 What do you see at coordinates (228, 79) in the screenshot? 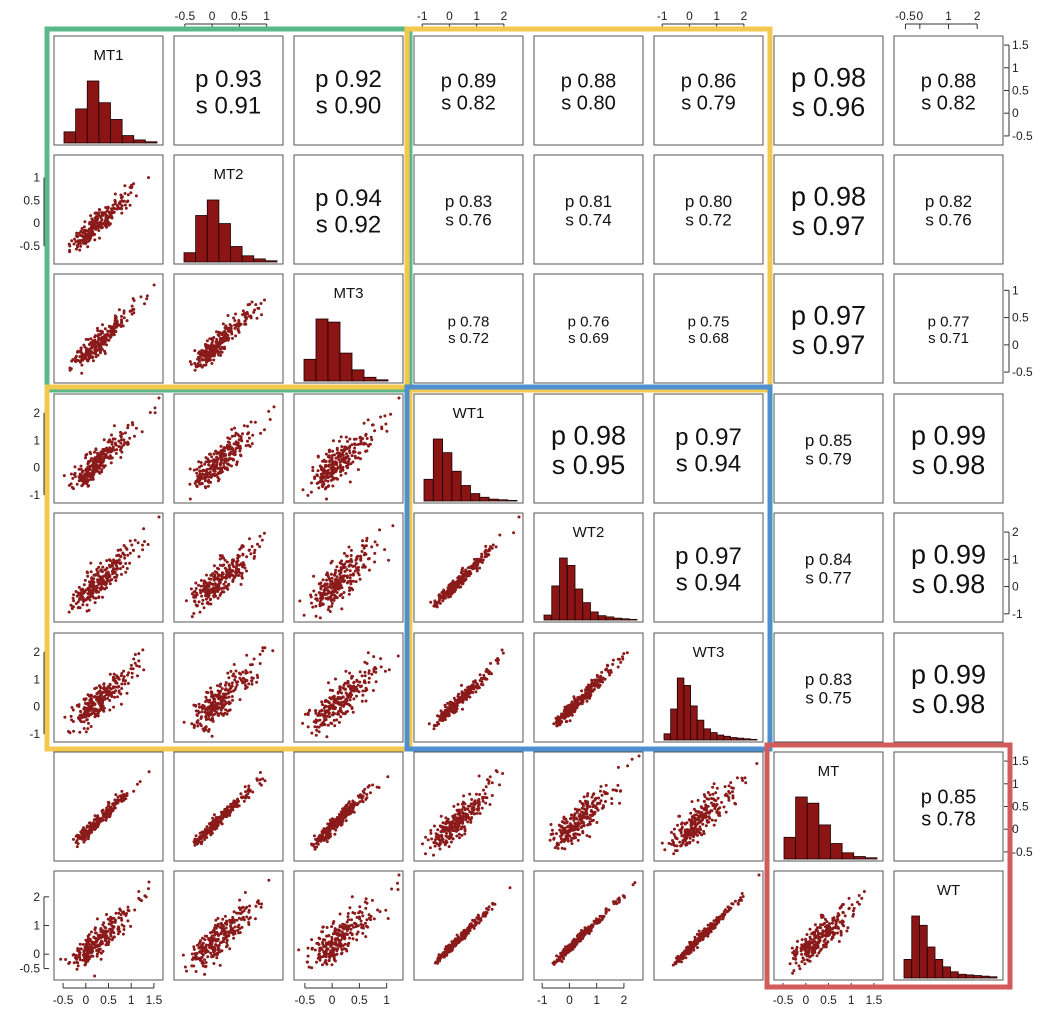
I see `pearson-value: p 0.93` at bounding box center [228, 79].